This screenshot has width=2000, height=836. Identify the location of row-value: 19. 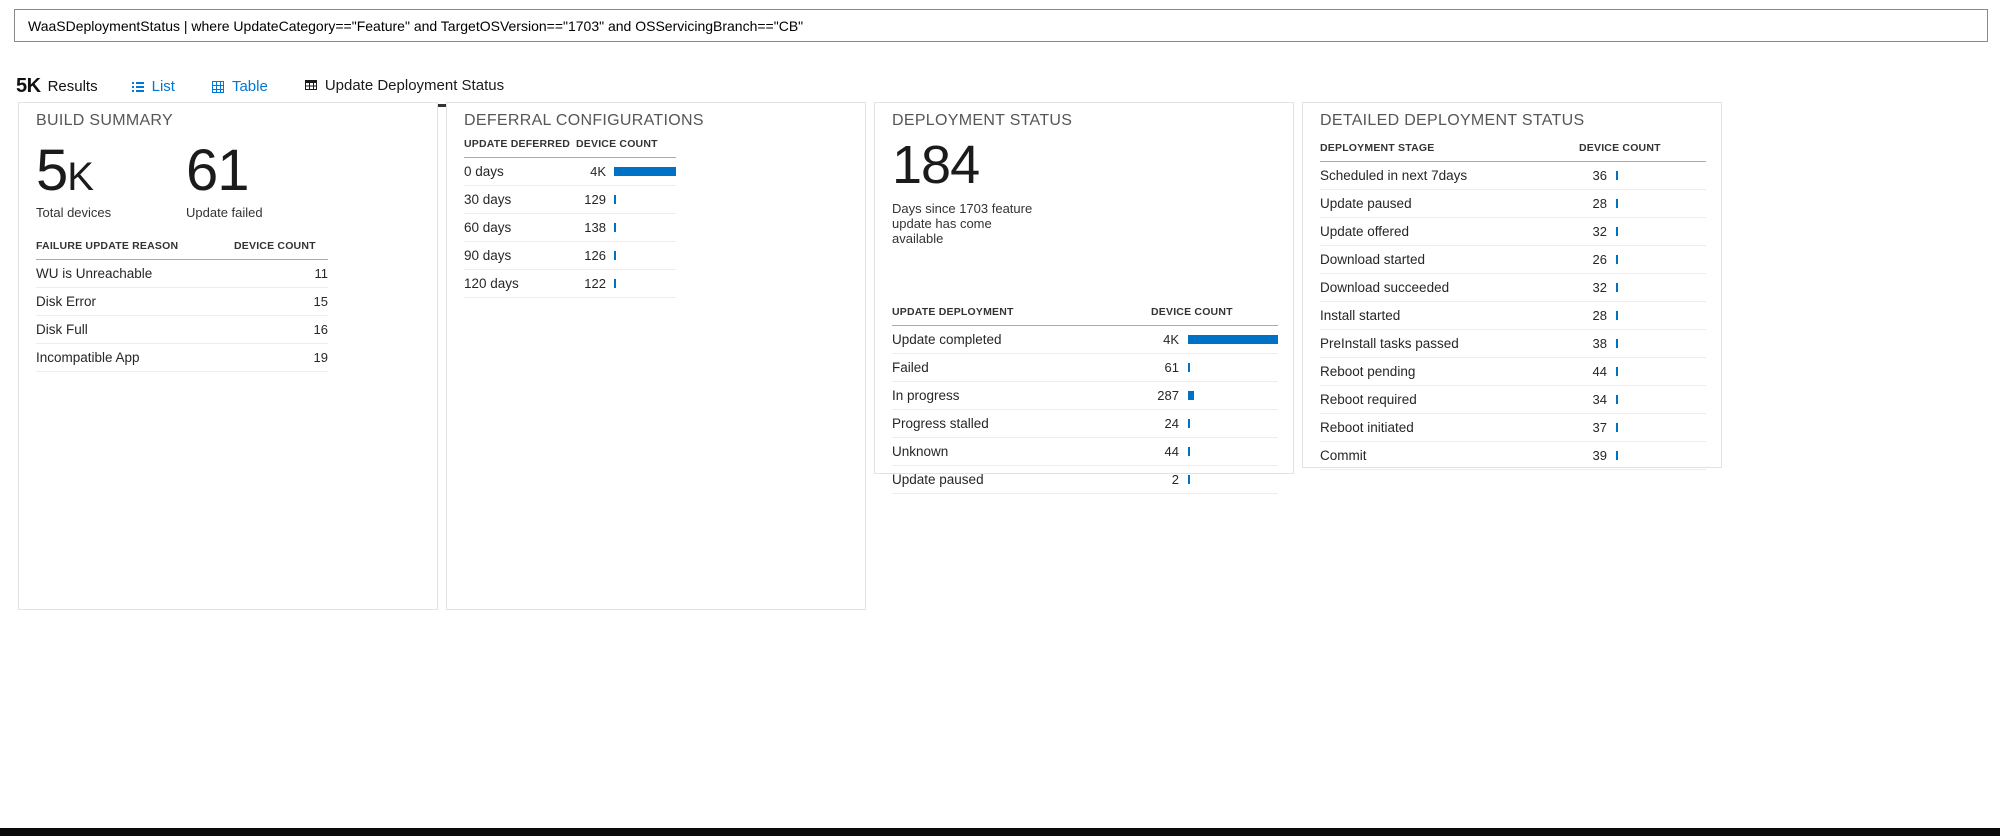
(320, 357).